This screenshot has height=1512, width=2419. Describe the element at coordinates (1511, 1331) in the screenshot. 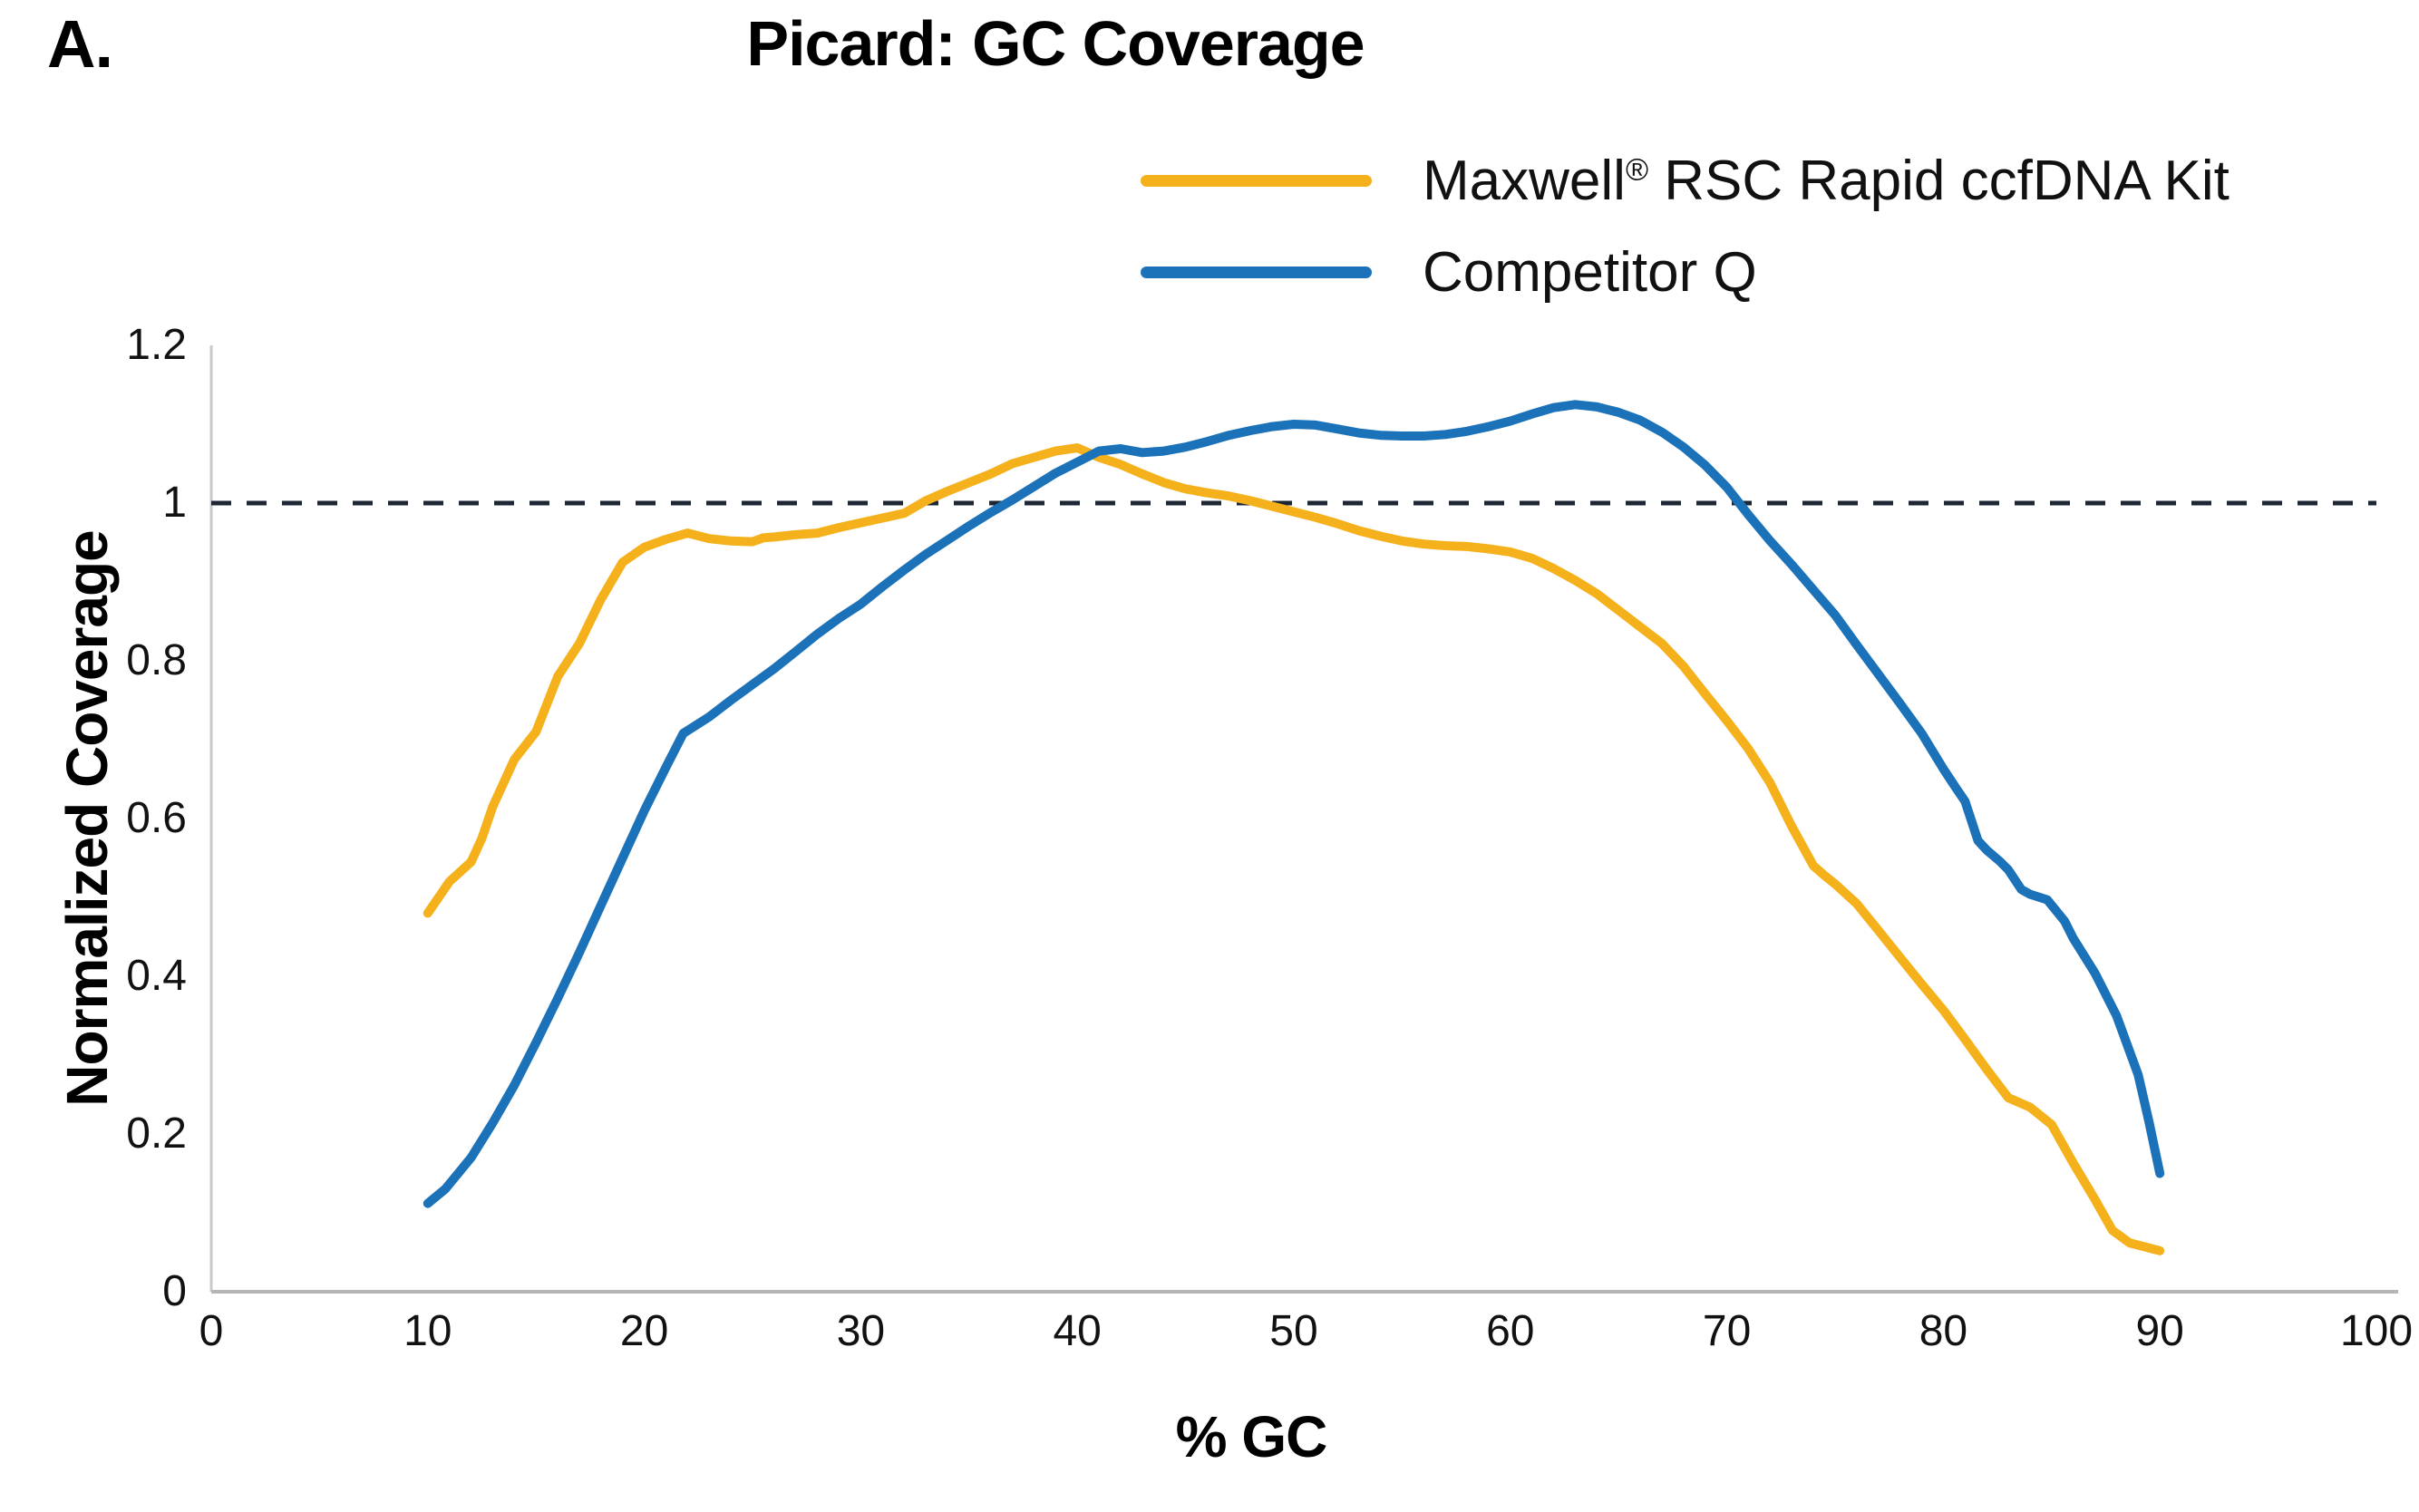

I see `x-tick-label-60: 60` at that location.